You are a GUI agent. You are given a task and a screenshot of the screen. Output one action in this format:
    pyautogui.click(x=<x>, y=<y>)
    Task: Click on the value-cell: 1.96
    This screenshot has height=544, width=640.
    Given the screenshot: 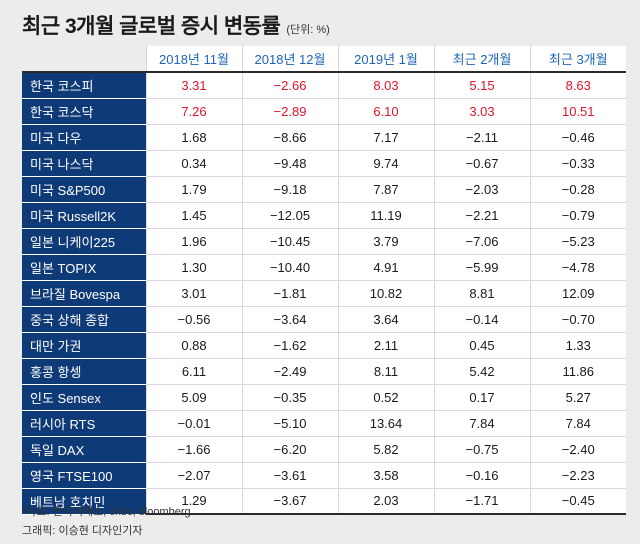 What is the action you would take?
    pyautogui.click(x=193, y=241)
    